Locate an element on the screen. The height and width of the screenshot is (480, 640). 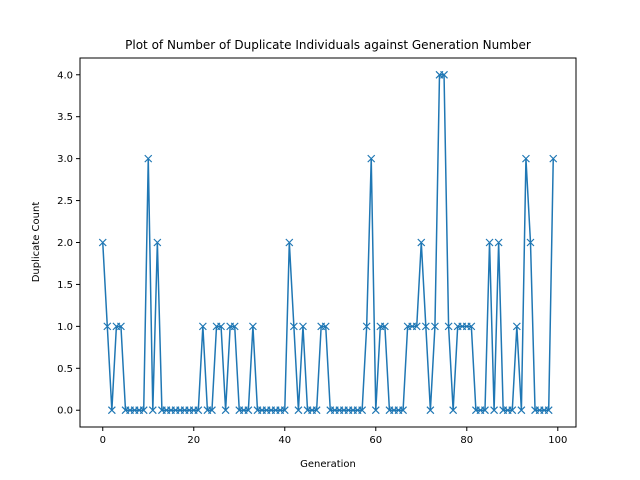
y-tick-label: 4.0 is located at coordinates (65, 75).